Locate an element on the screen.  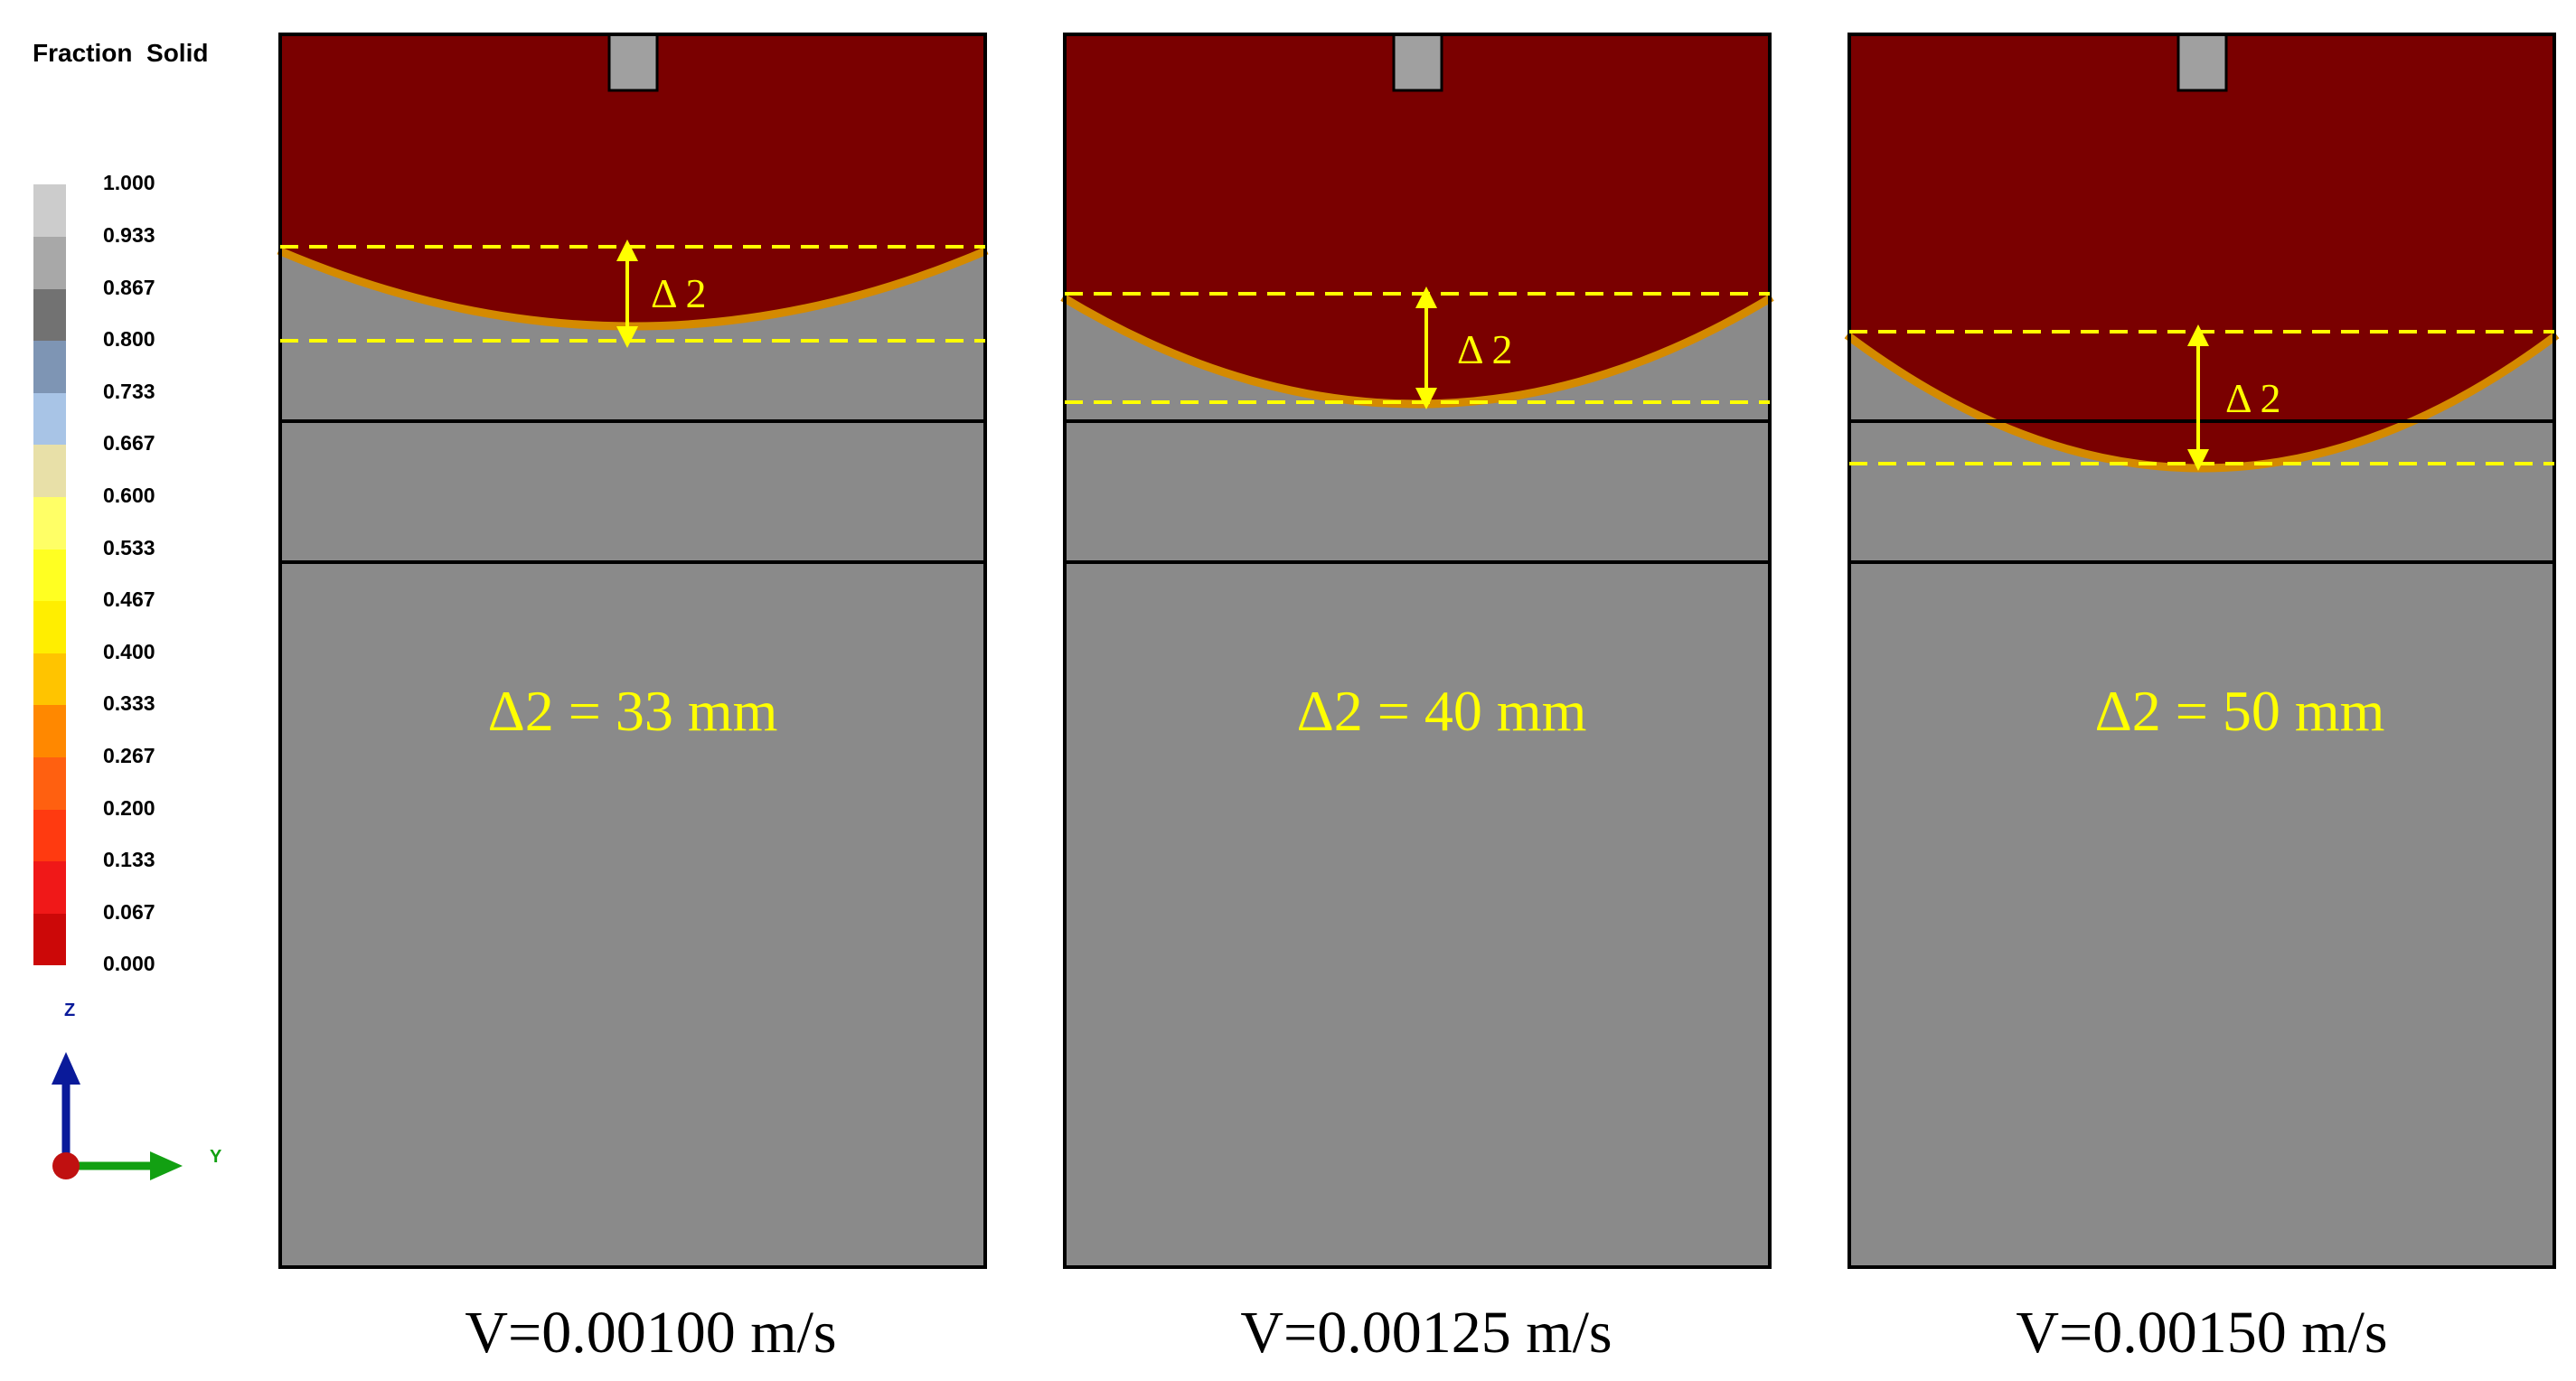
y-axis-label: Y is located at coordinates (216, 1157).